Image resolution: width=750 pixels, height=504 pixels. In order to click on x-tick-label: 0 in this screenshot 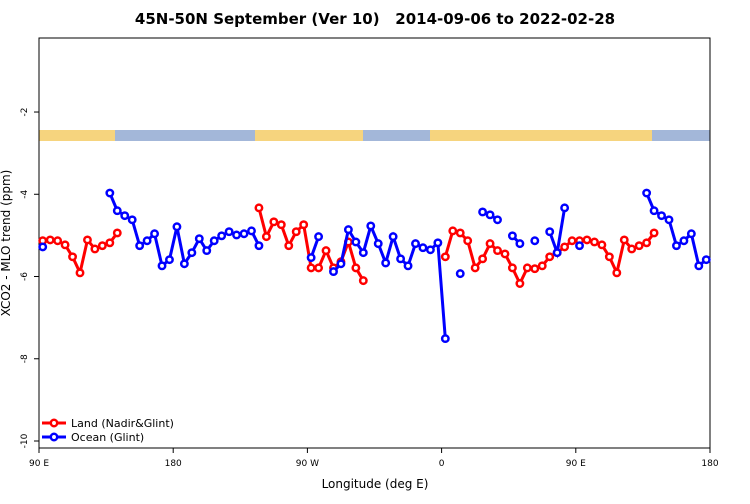, I will do `click(442, 464)`.